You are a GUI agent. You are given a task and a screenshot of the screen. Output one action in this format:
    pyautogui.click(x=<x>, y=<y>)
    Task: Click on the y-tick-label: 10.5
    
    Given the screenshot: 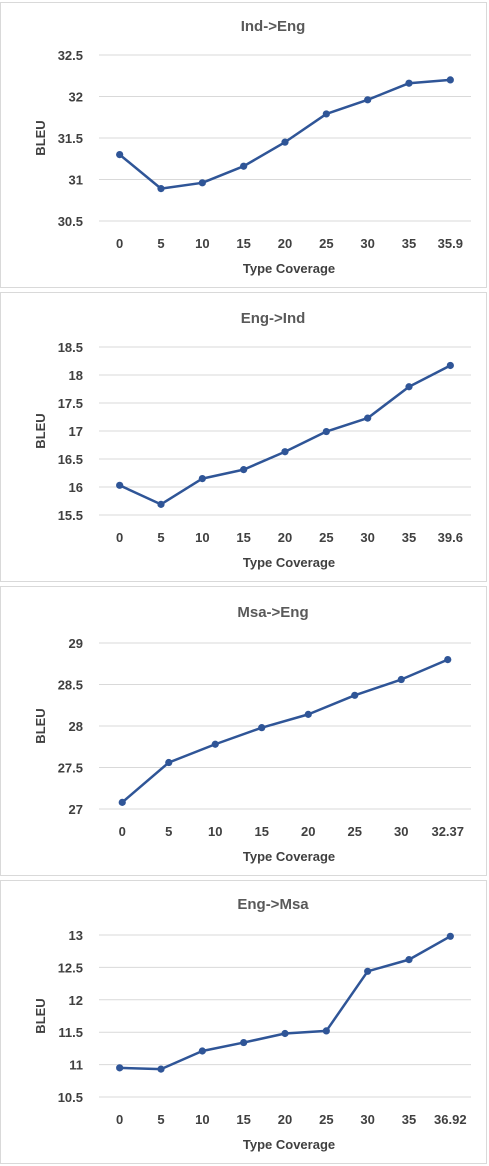 What is the action you would take?
    pyautogui.click(x=70, y=1097)
    